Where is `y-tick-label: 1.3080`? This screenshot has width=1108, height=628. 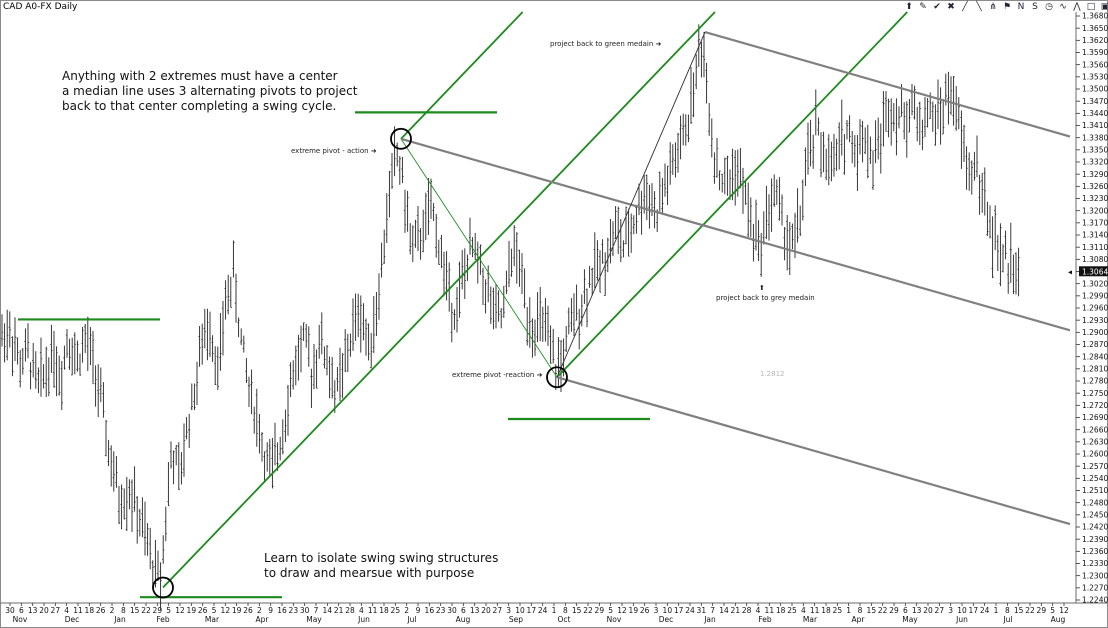 y-tick-label: 1.3080 is located at coordinates (1095, 259).